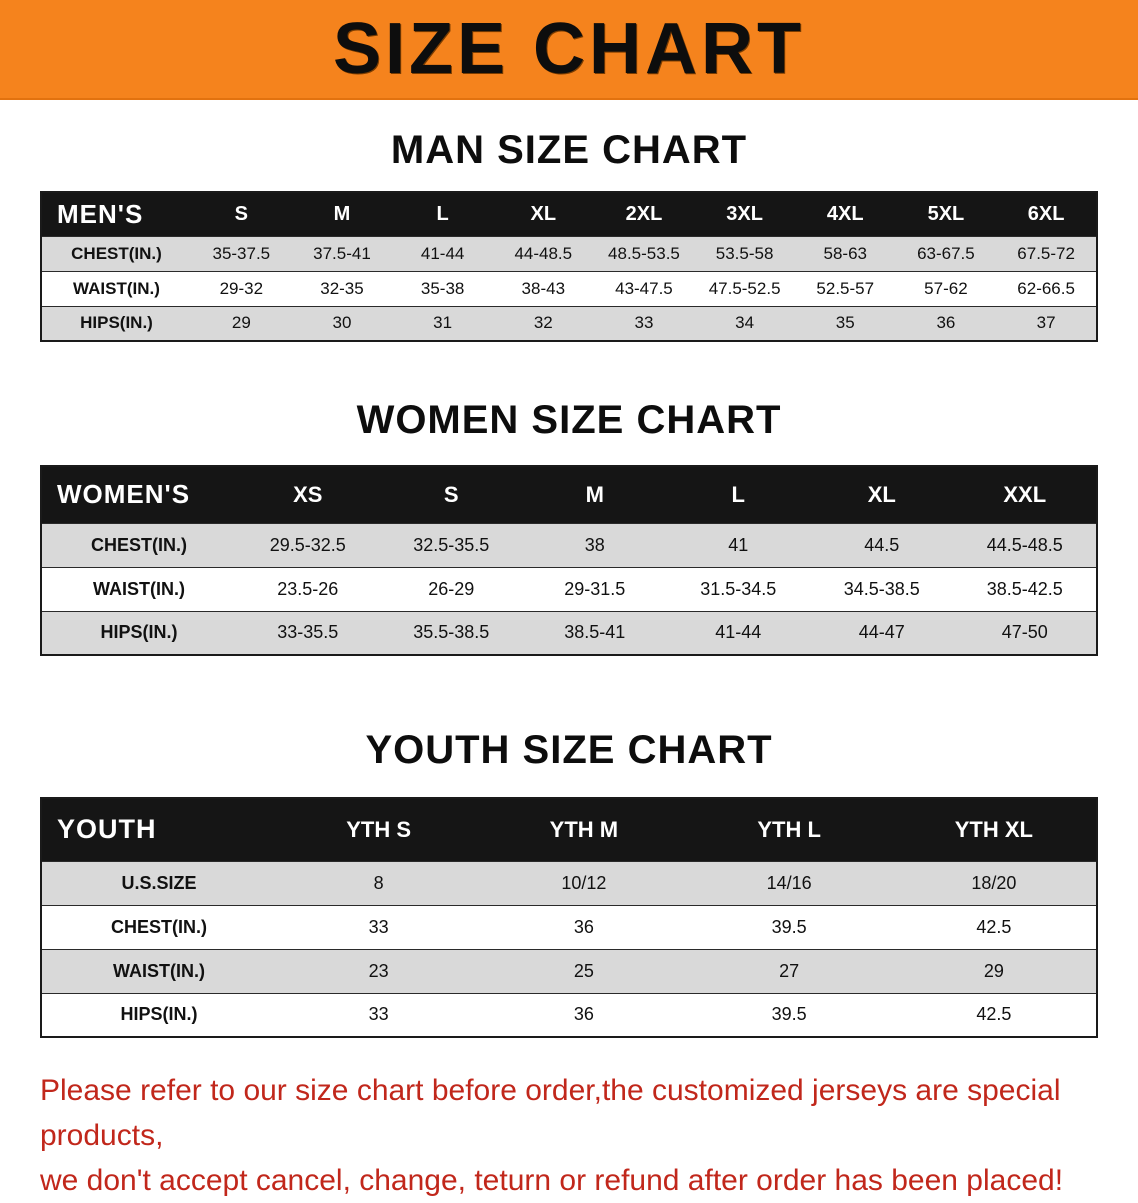 The image size is (1138, 1203). I want to click on value-cell: 38, so click(595, 544).